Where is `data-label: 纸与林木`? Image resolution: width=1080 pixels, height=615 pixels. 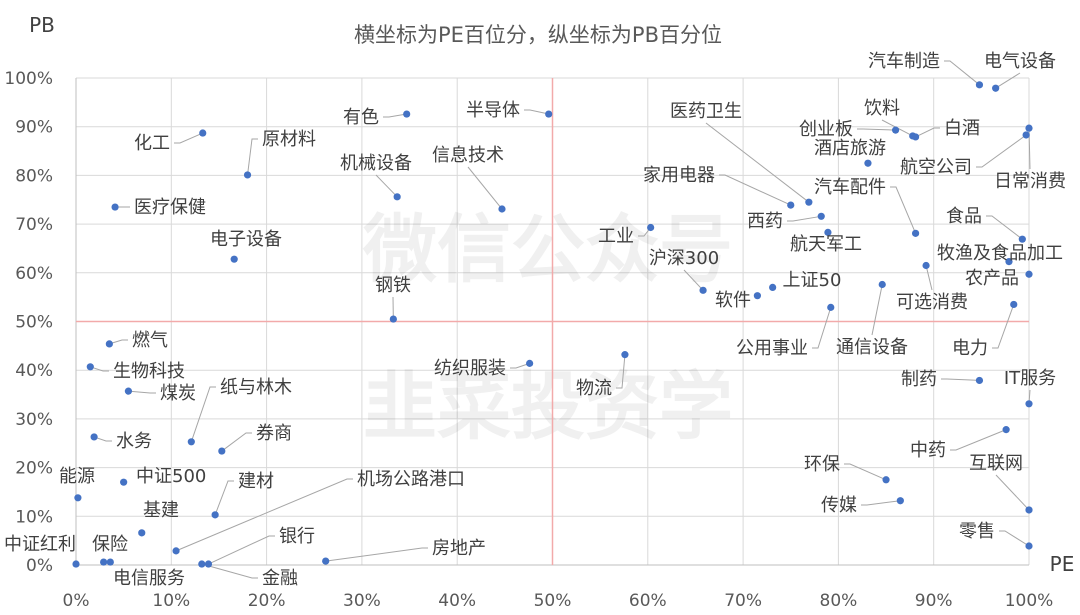 data-label: 纸与林木 is located at coordinates (256, 387).